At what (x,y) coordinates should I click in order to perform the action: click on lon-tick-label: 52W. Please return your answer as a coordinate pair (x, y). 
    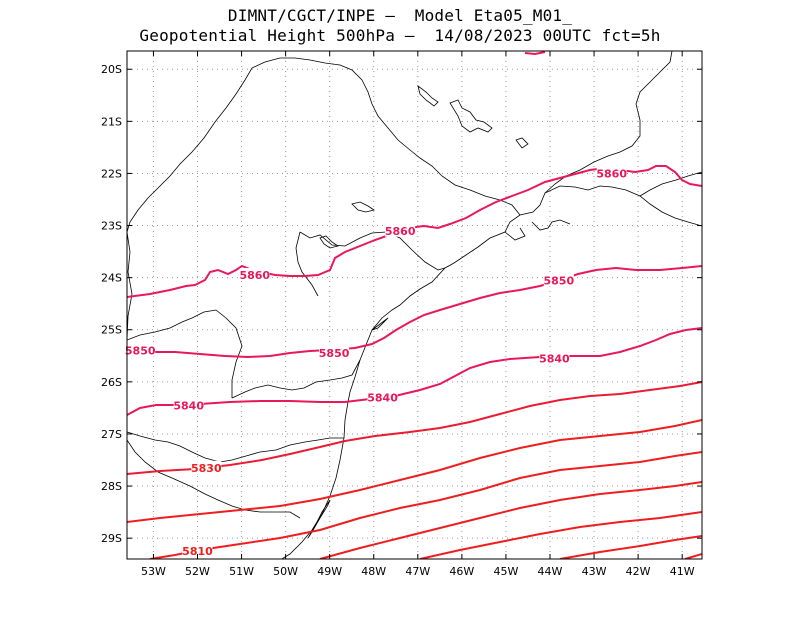
    Looking at the image, I should click on (197, 571).